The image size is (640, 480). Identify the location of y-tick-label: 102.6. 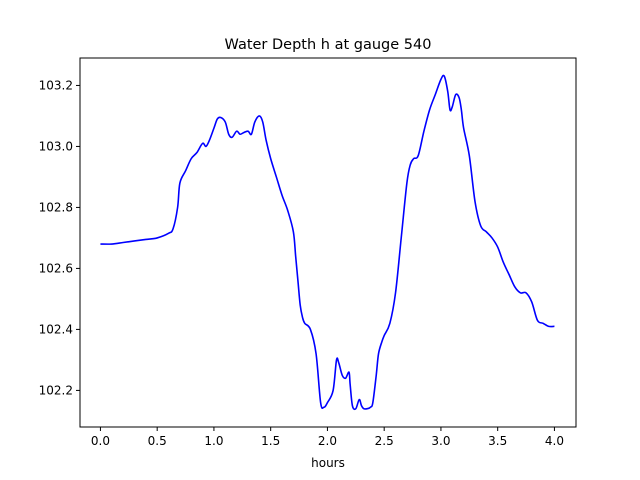
(56, 268).